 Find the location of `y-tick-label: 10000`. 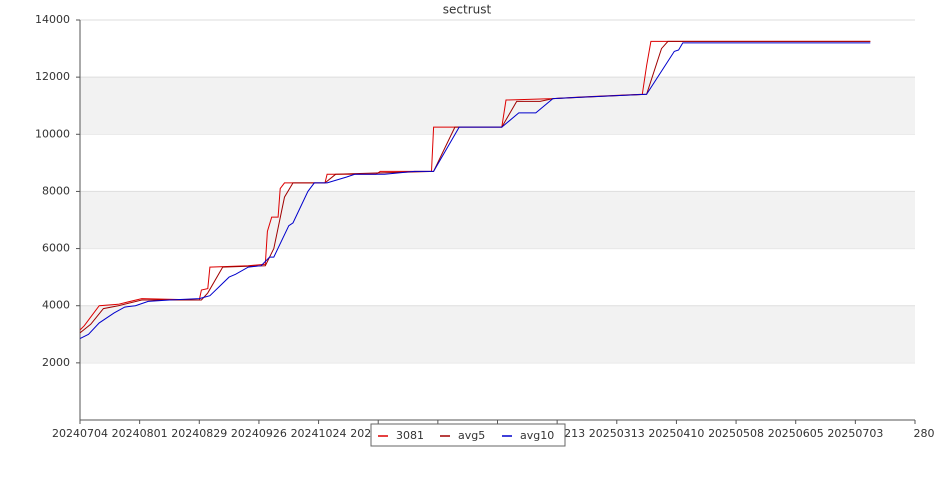

y-tick-label: 10000 is located at coordinates (52, 133).